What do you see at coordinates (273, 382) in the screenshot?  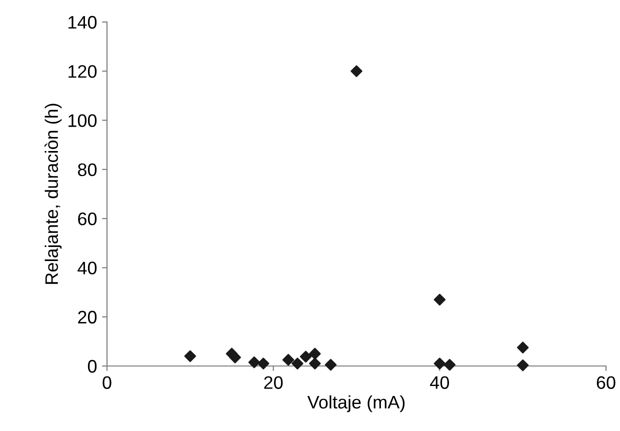 I see `x-tick-label: 20` at bounding box center [273, 382].